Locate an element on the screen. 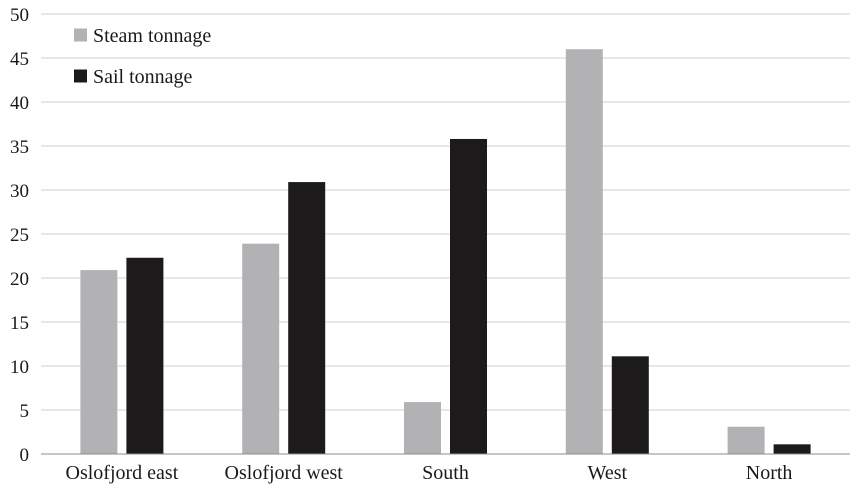 This screenshot has height=491, width=858. y-tick-label: 20 is located at coordinates (19, 279).